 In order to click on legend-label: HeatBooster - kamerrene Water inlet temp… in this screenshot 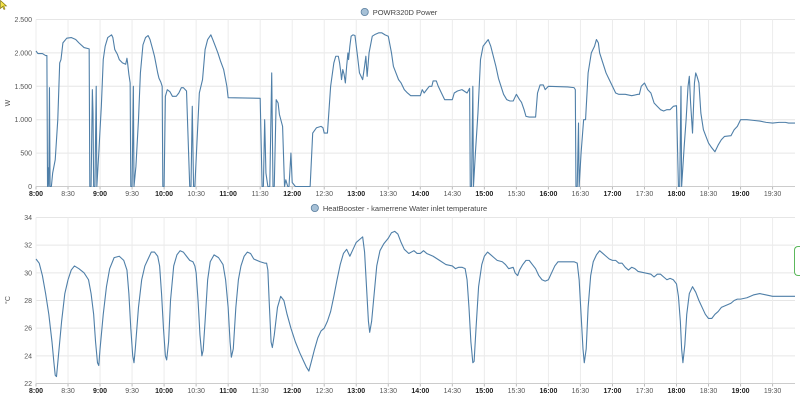, I will do `click(405, 208)`.